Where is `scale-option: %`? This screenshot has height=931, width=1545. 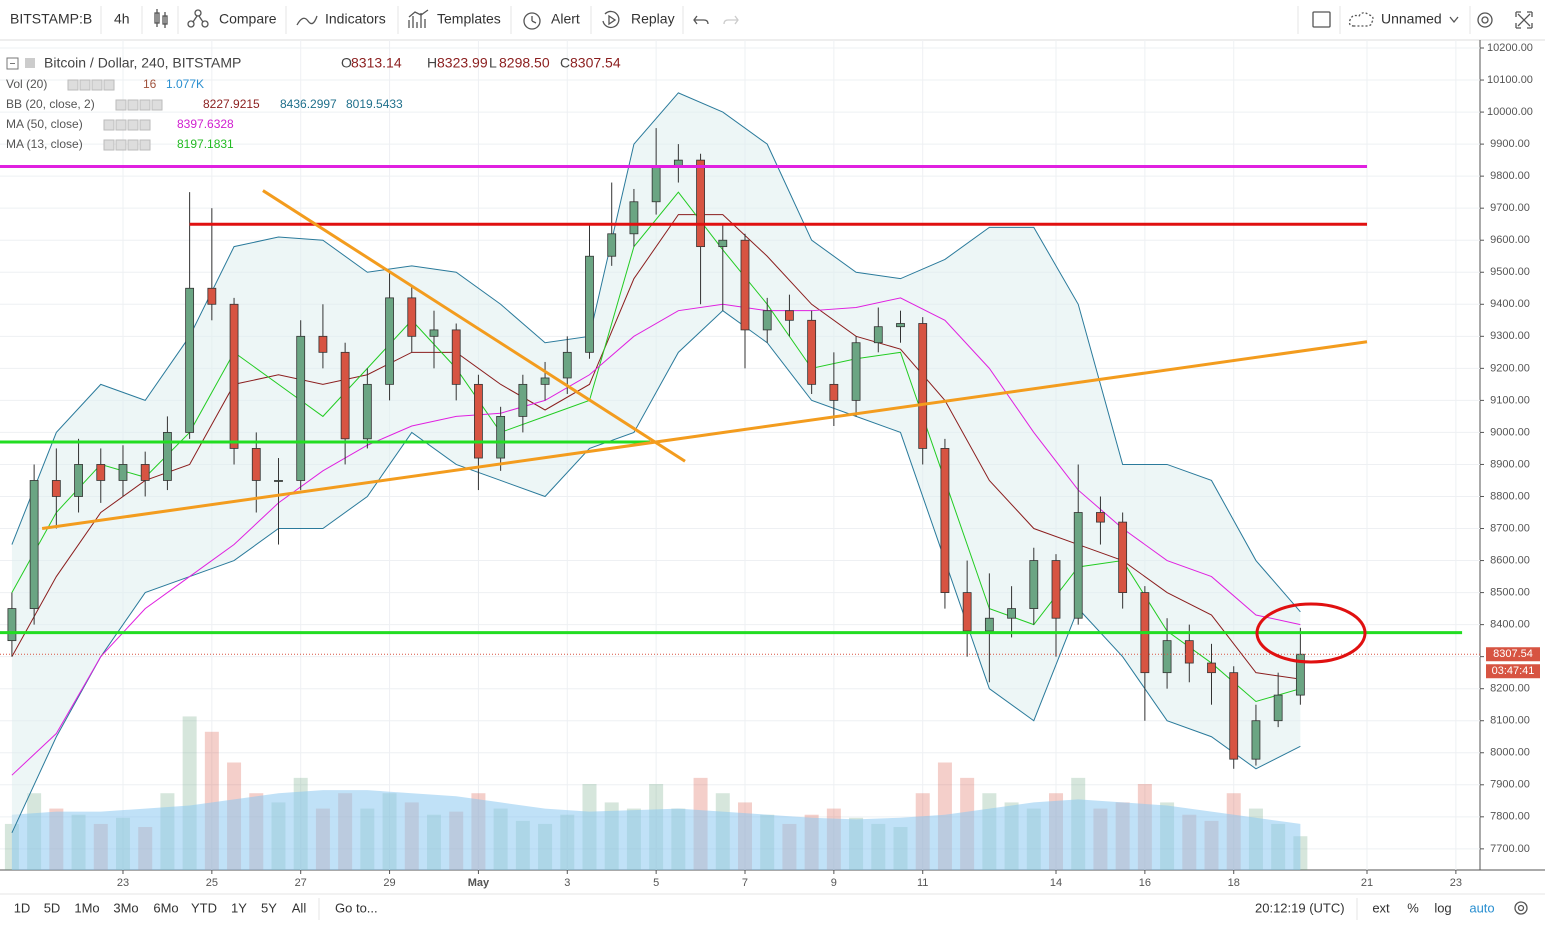 scale-option: % is located at coordinates (1413, 907).